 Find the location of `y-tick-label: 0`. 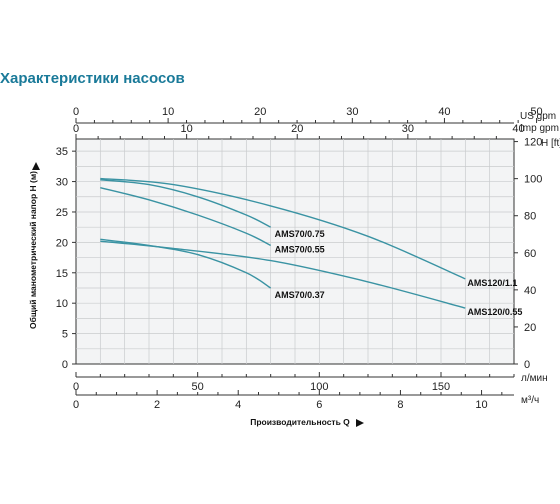

y-tick-label: 0 is located at coordinates (65, 365).